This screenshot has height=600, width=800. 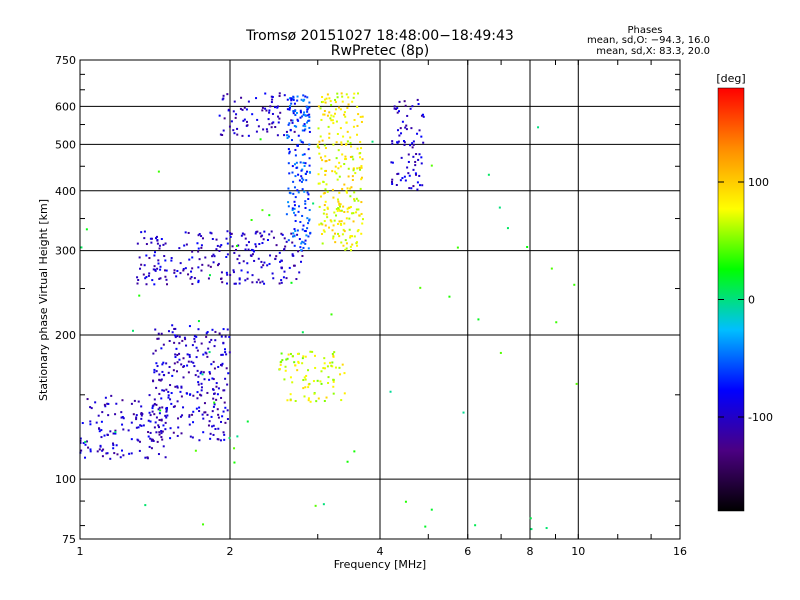 What do you see at coordinates (230, 551) in the screenshot?
I see `x-tick-label: 2` at bounding box center [230, 551].